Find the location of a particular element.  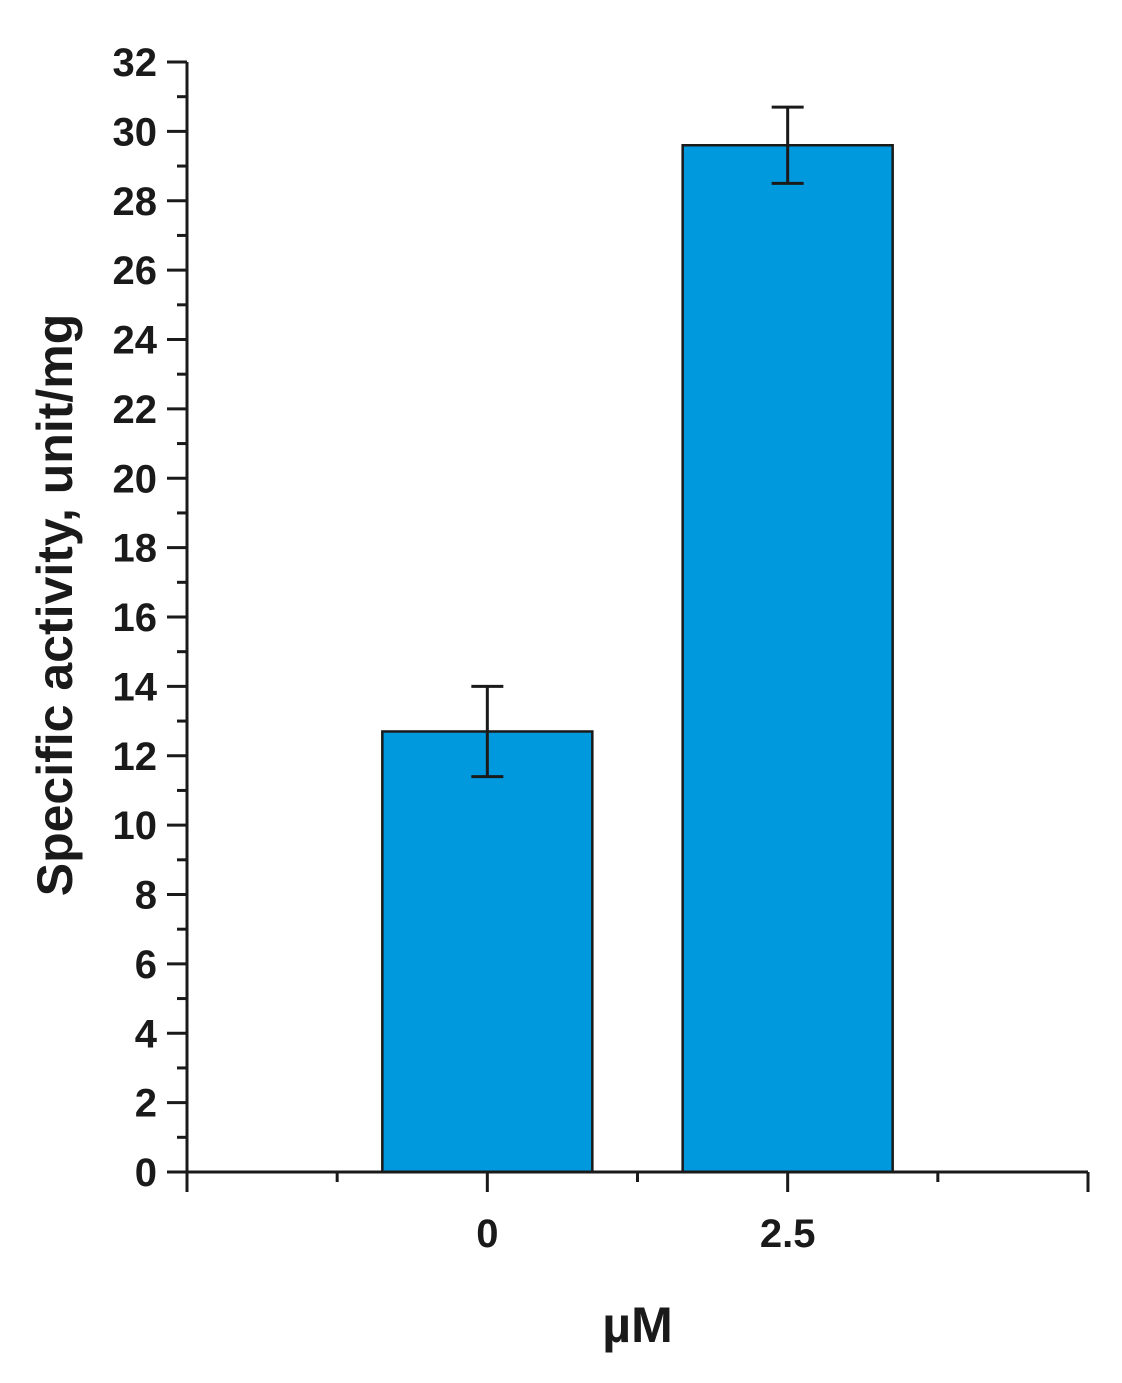

y-tick-label: 20 is located at coordinates (135, 479).